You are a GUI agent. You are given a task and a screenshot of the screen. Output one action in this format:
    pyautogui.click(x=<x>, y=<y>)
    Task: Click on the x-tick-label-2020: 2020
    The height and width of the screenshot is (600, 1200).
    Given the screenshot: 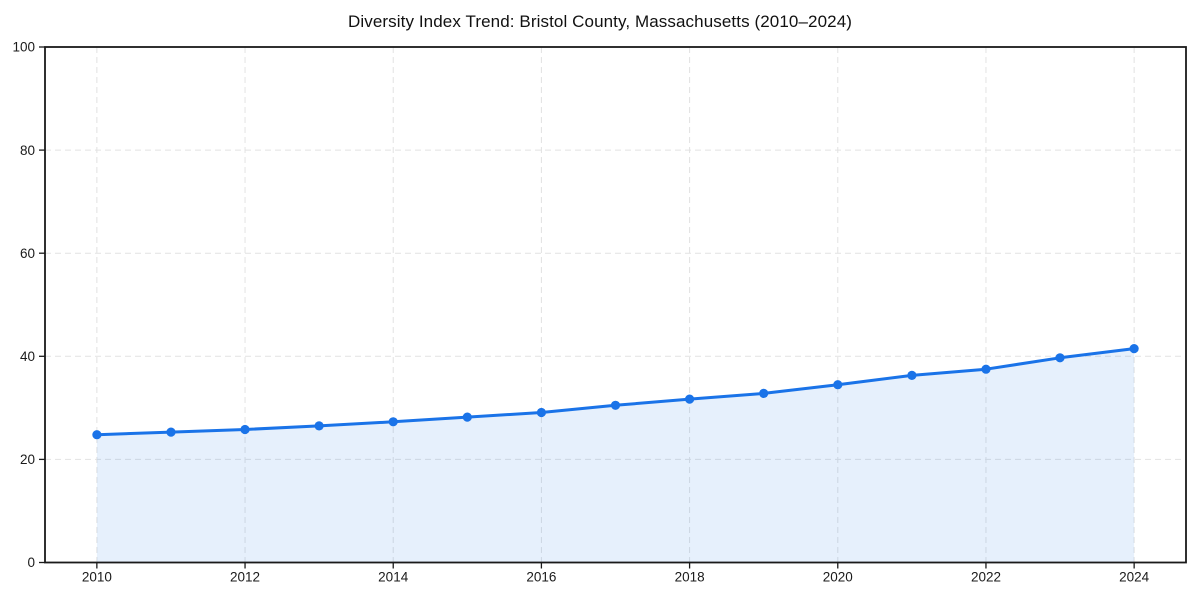 What is the action you would take?
    pyautogui.click(x=838, y=577)
    